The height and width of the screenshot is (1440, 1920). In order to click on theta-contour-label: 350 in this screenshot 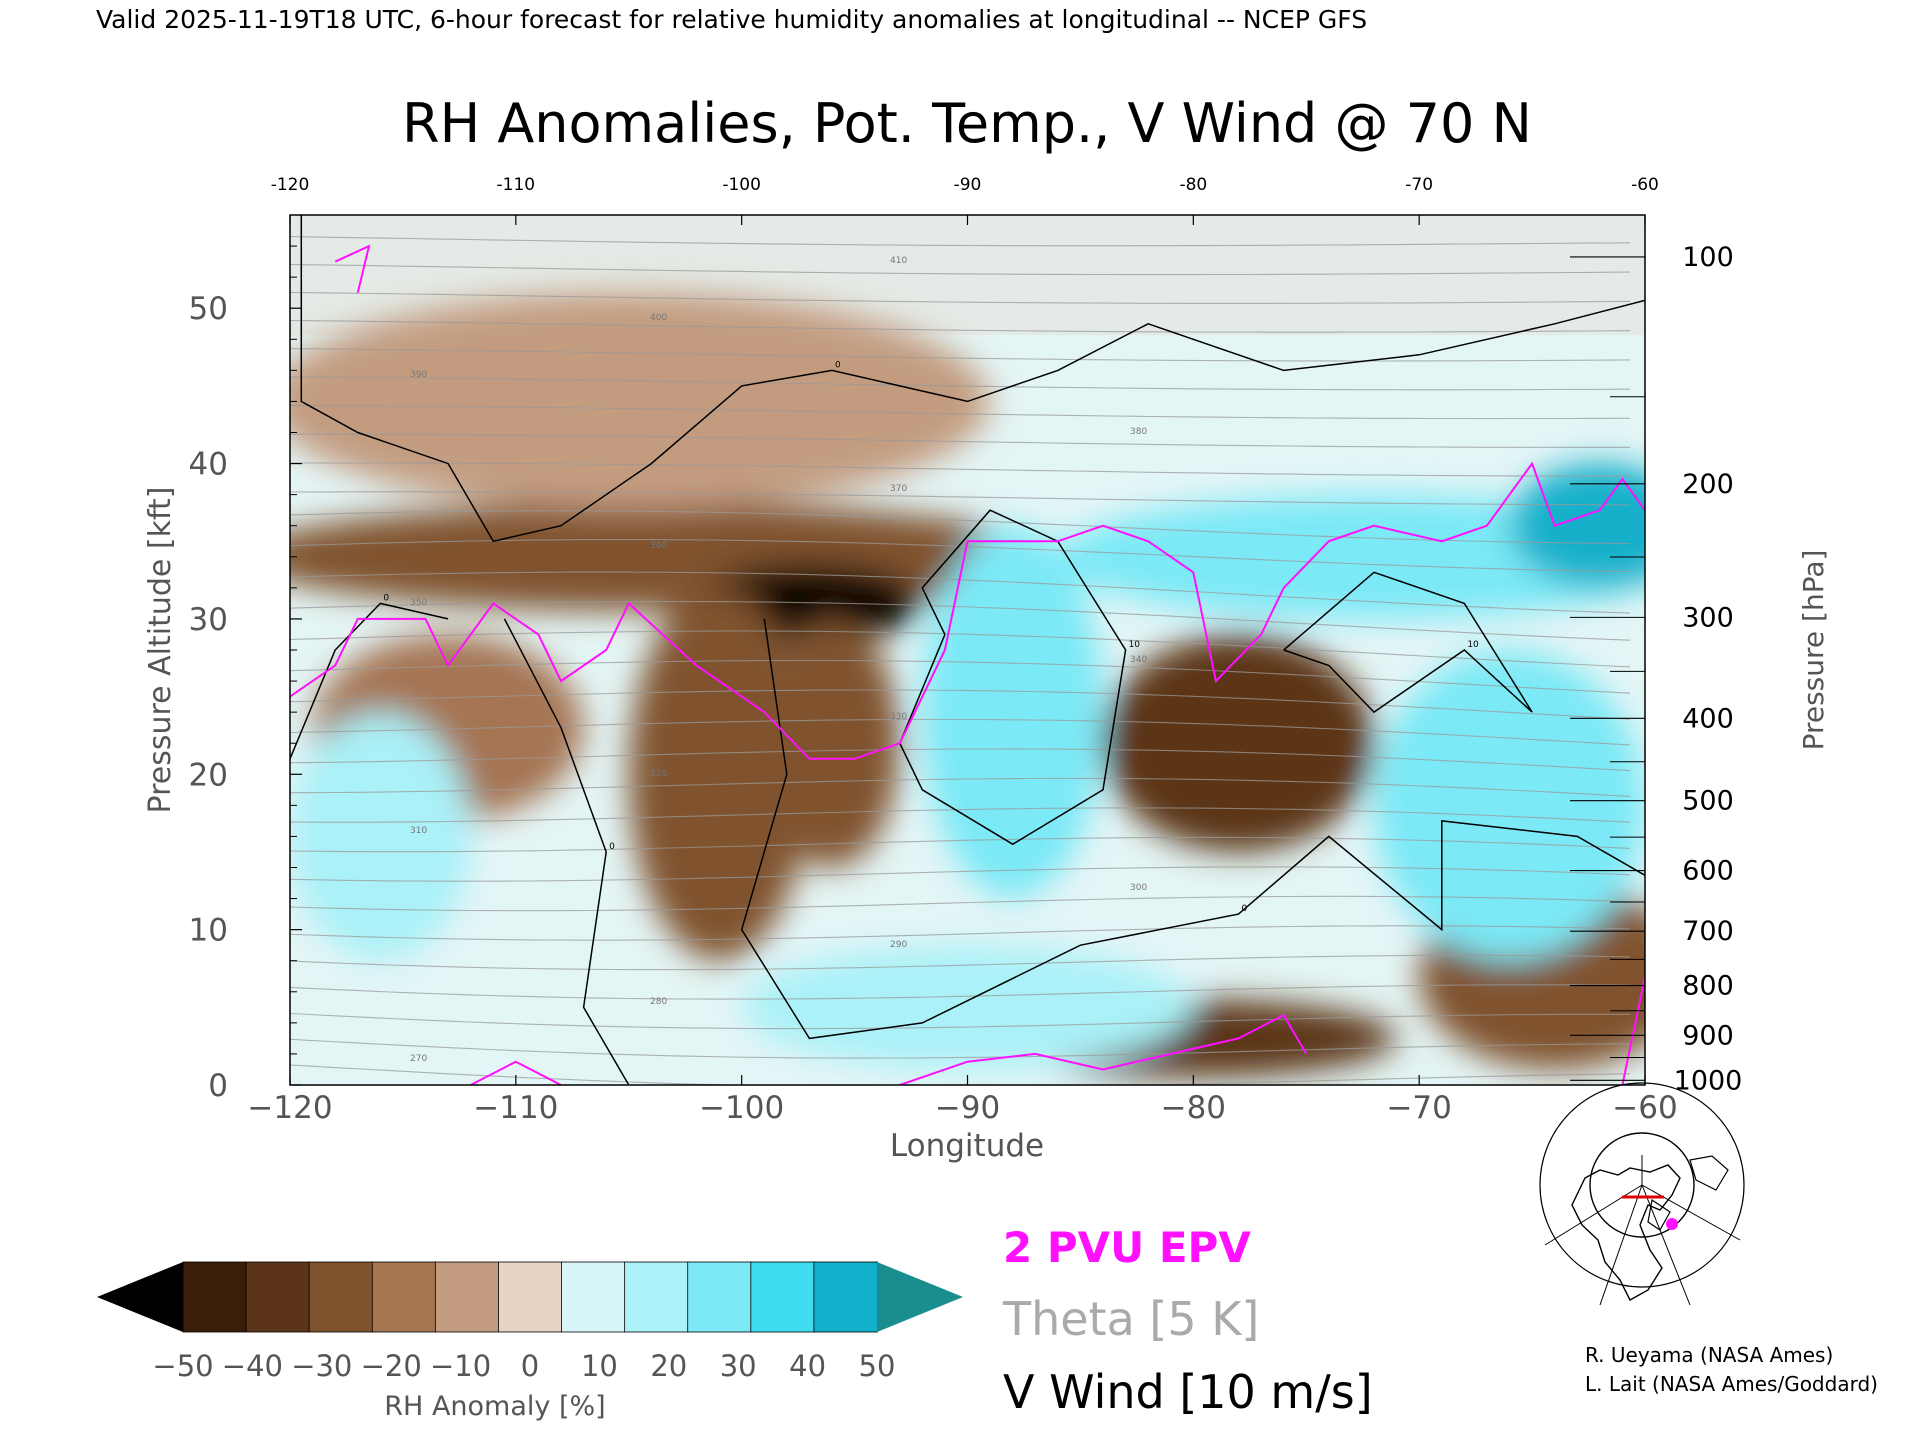, I will do `click(418, 603)`.